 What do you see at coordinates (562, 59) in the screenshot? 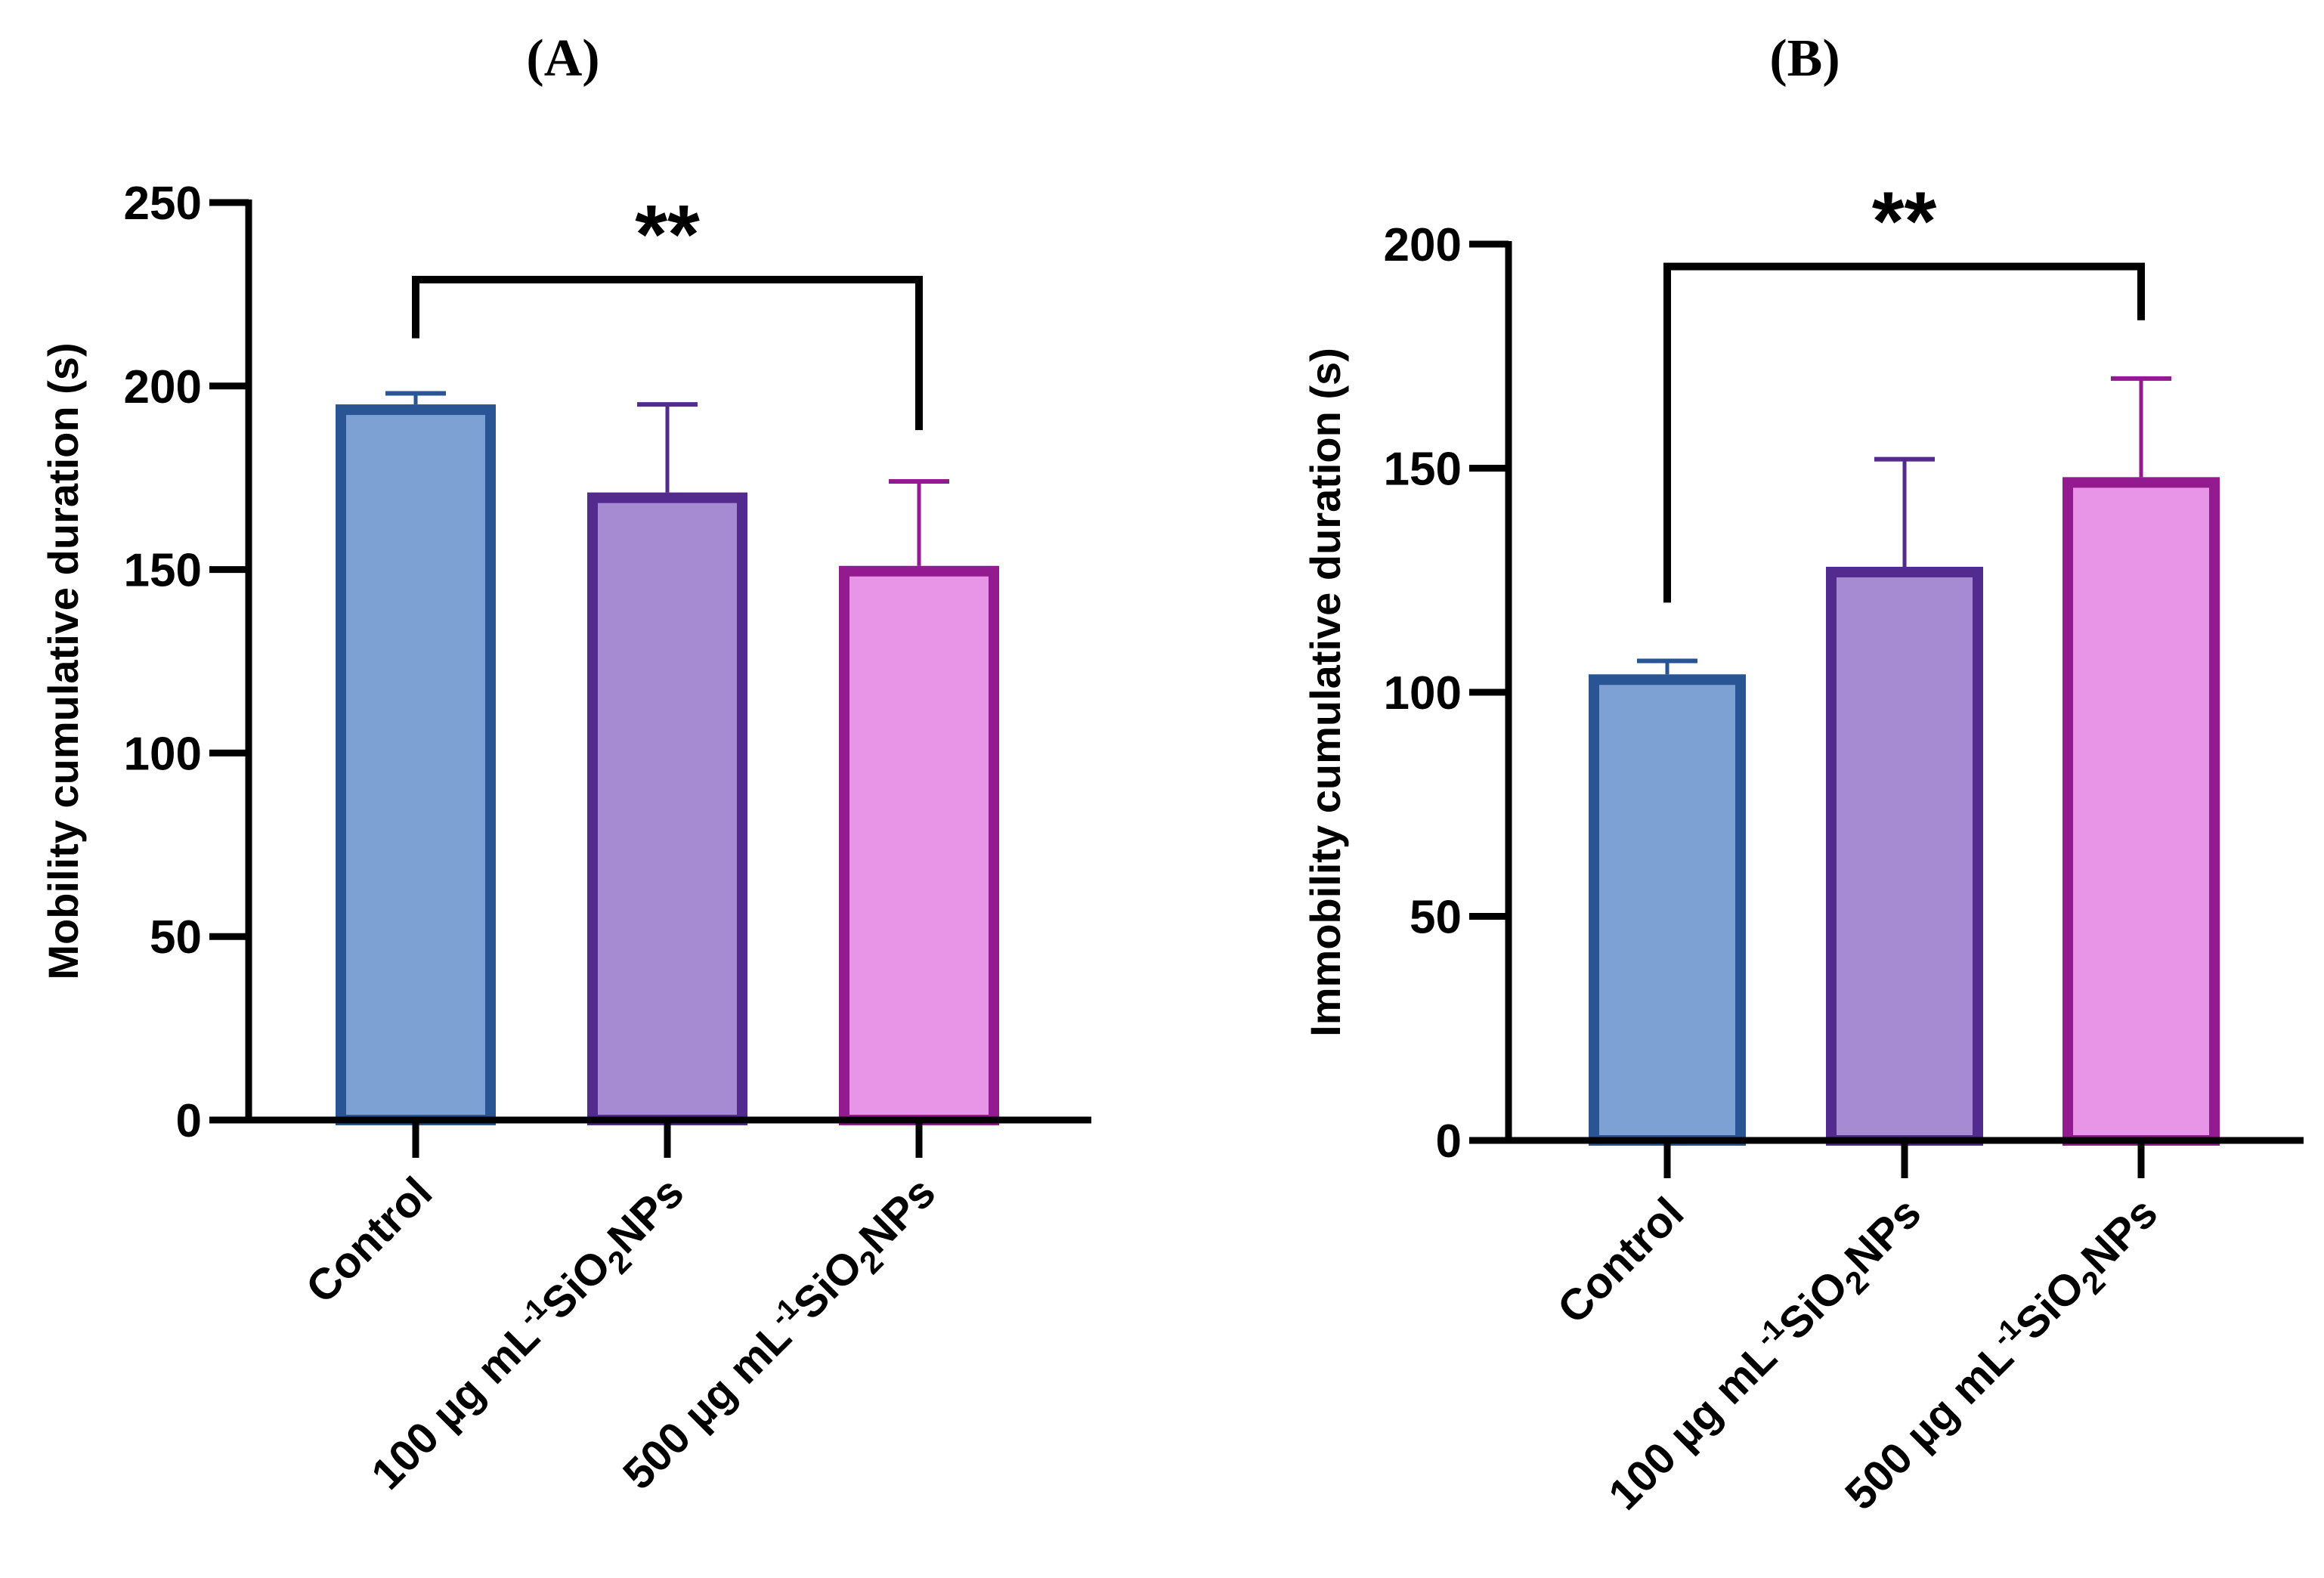
I see `panel-label: (A)` at bounding box center [562, 59].